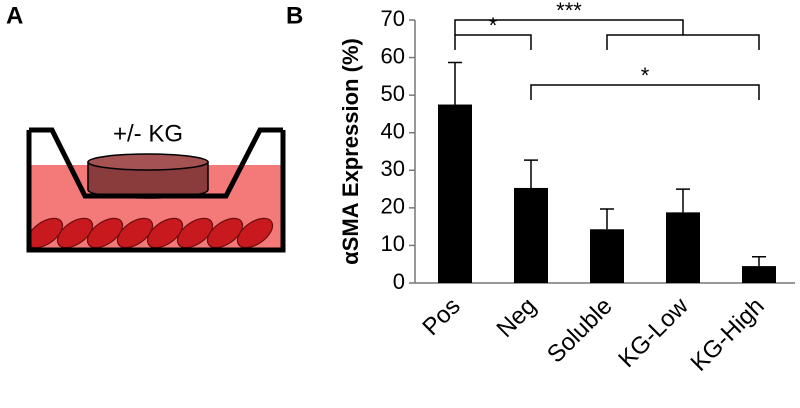 The width and height of the screenshot is (800, 408). Describe the element at coordinates (653, 332) in the screenshot. I see `x-tick-label: KG-Low` at that location.